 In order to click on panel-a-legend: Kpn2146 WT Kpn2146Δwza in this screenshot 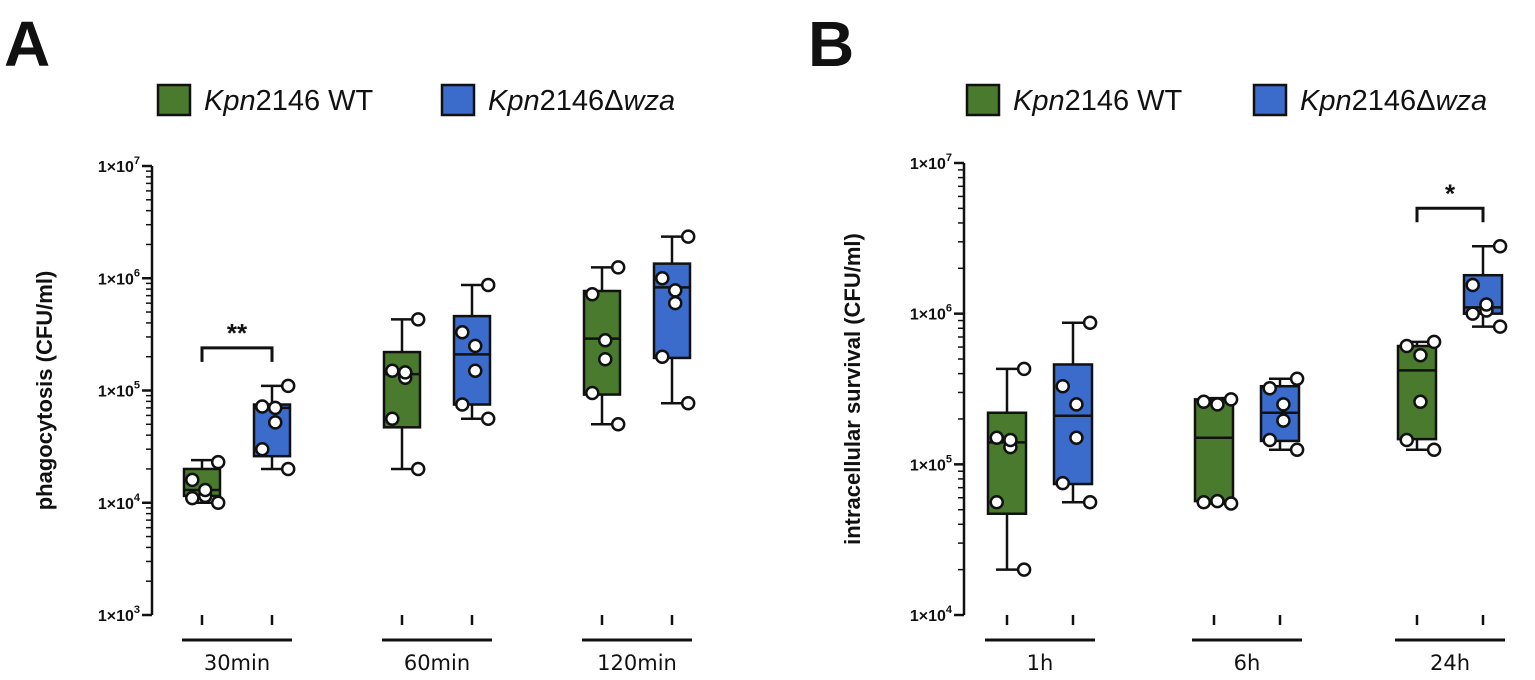, I will do `click(415, 100)`.